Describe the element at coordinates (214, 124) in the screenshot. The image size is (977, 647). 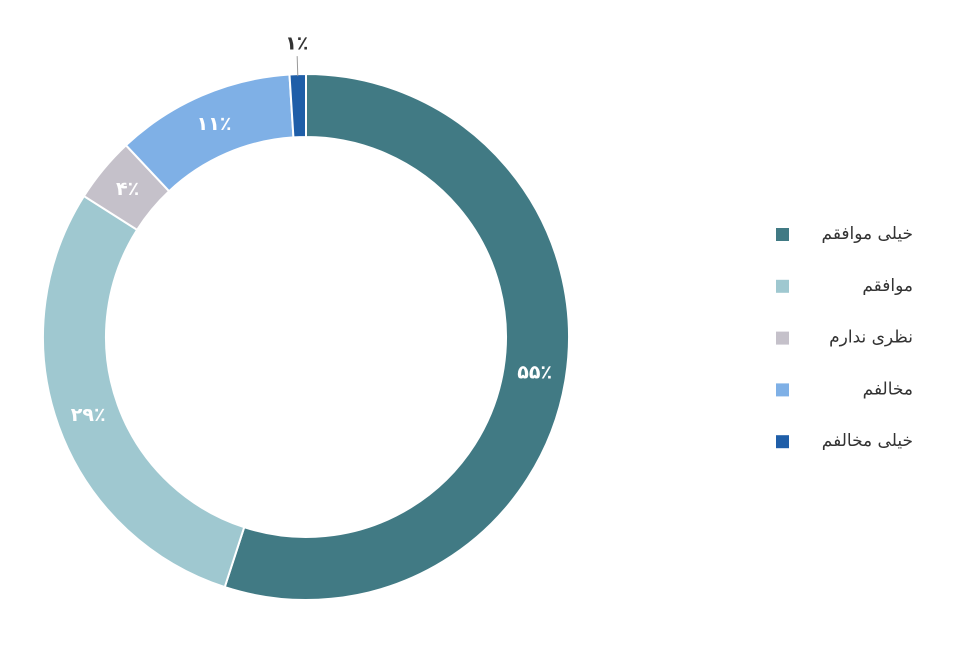
I see `value-label: ۱۱٪` at that location.